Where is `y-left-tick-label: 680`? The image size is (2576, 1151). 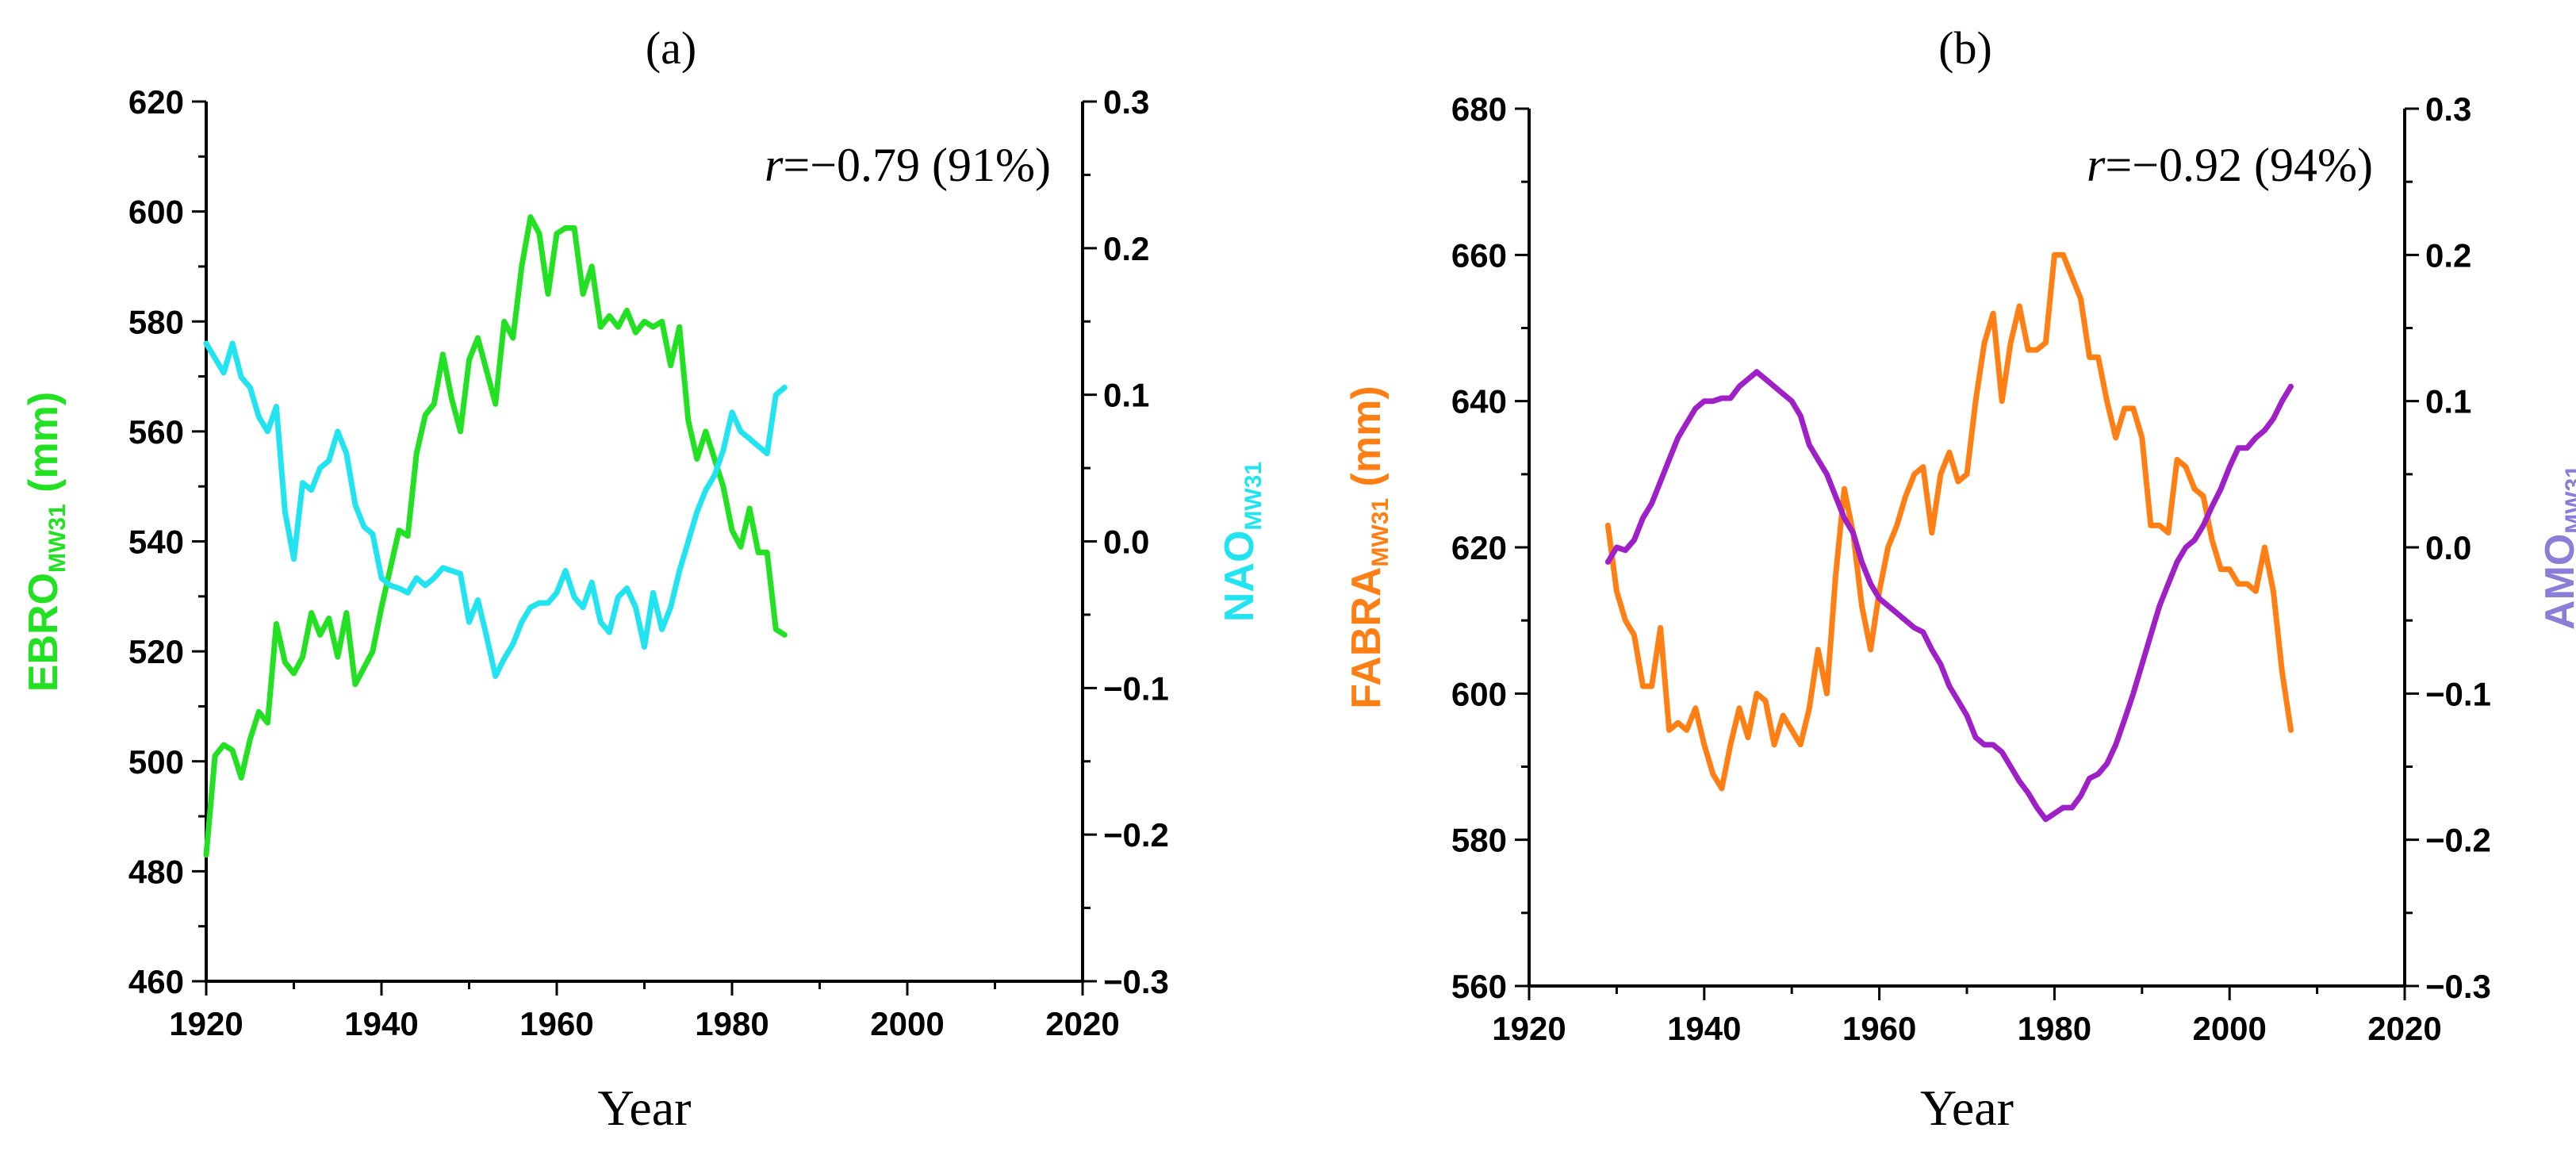 y-left-tick-label: 680 is located at coordinates (1479, 109).